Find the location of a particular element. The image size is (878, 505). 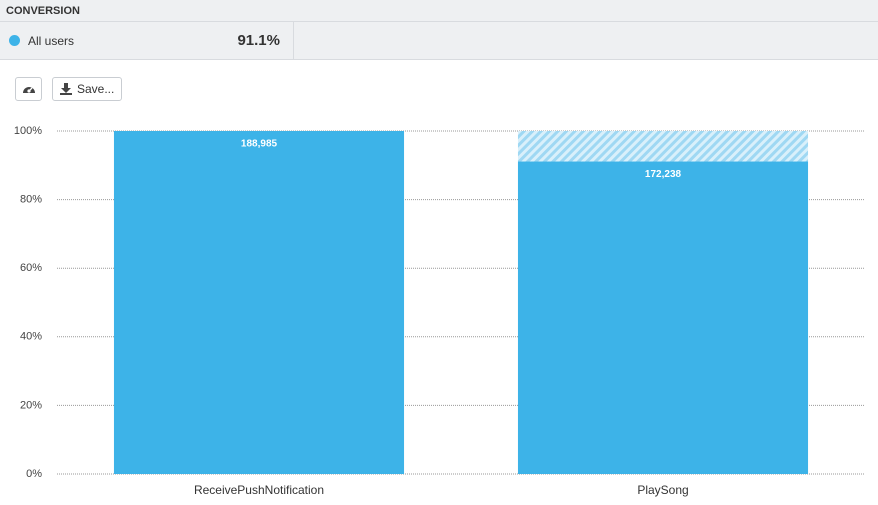

legend-dot is located at coordinates (14, 40).